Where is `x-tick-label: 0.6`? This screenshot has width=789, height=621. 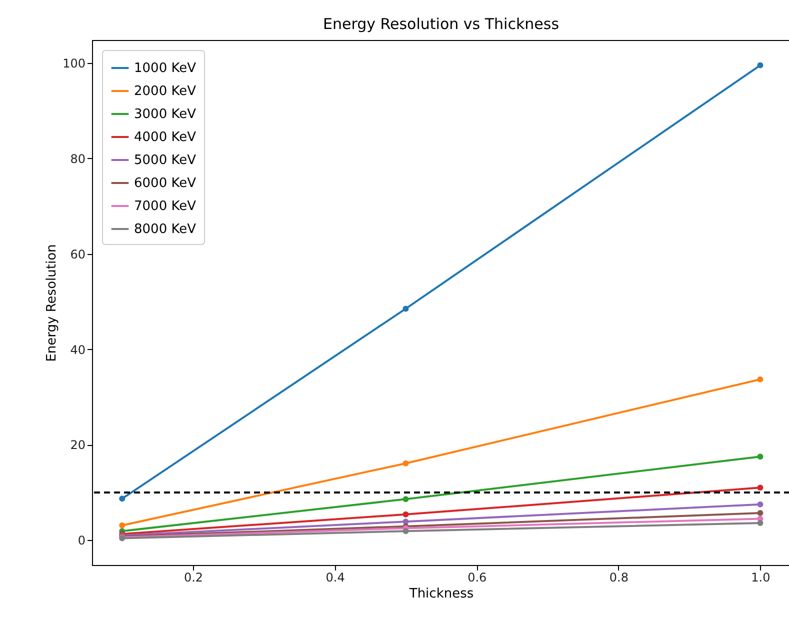 x-tick-label: 0.6 is located at coordinates (477, 577).